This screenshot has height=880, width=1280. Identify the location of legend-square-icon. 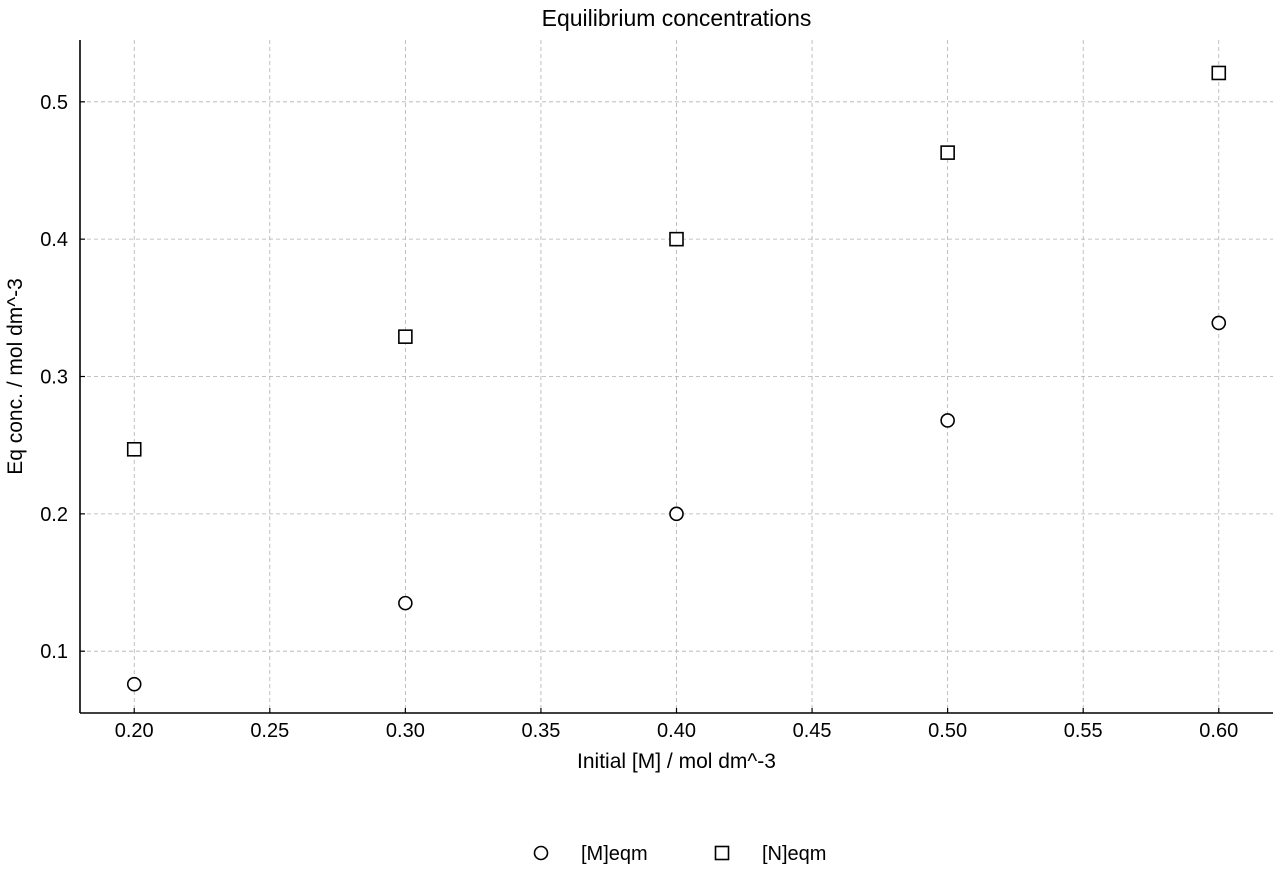
(722, 853).